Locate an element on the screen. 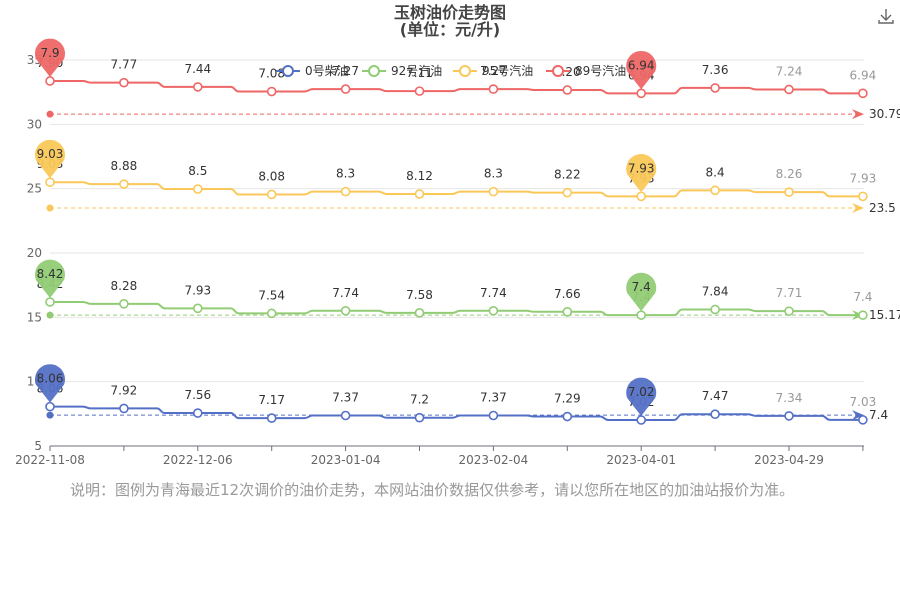 Image resolution: width=900 pixels, height=600 pixels. x-tick-label: 2022-12-06 is located at coordinates (198, 460).